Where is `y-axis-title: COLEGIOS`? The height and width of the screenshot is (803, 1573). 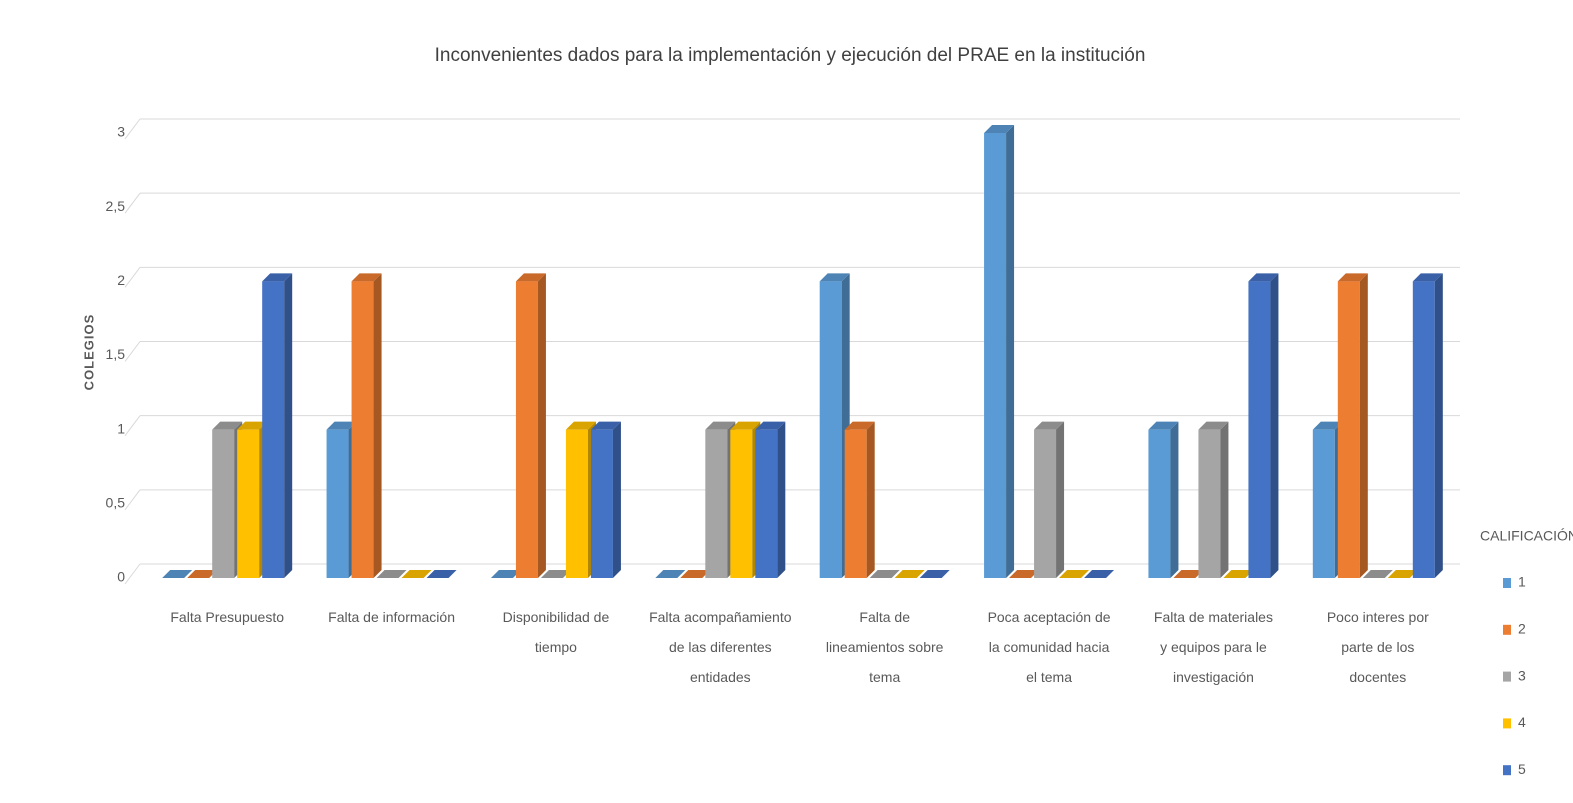
y-axis-title: COLEGIOS is located at coordinates (88, 352).